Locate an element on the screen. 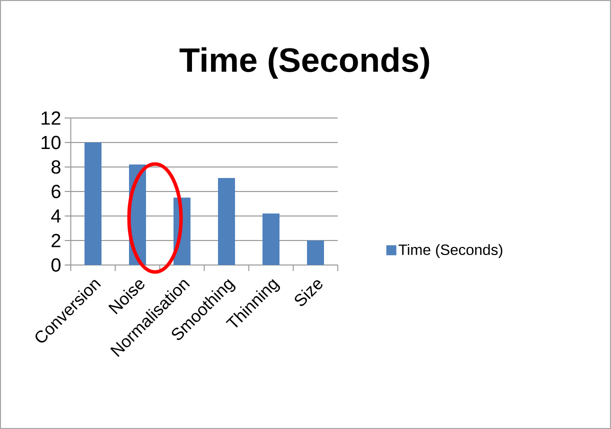 This screenshot has width=611, height=429. y-tick-label: 10 is located at coordinates (51, 143).